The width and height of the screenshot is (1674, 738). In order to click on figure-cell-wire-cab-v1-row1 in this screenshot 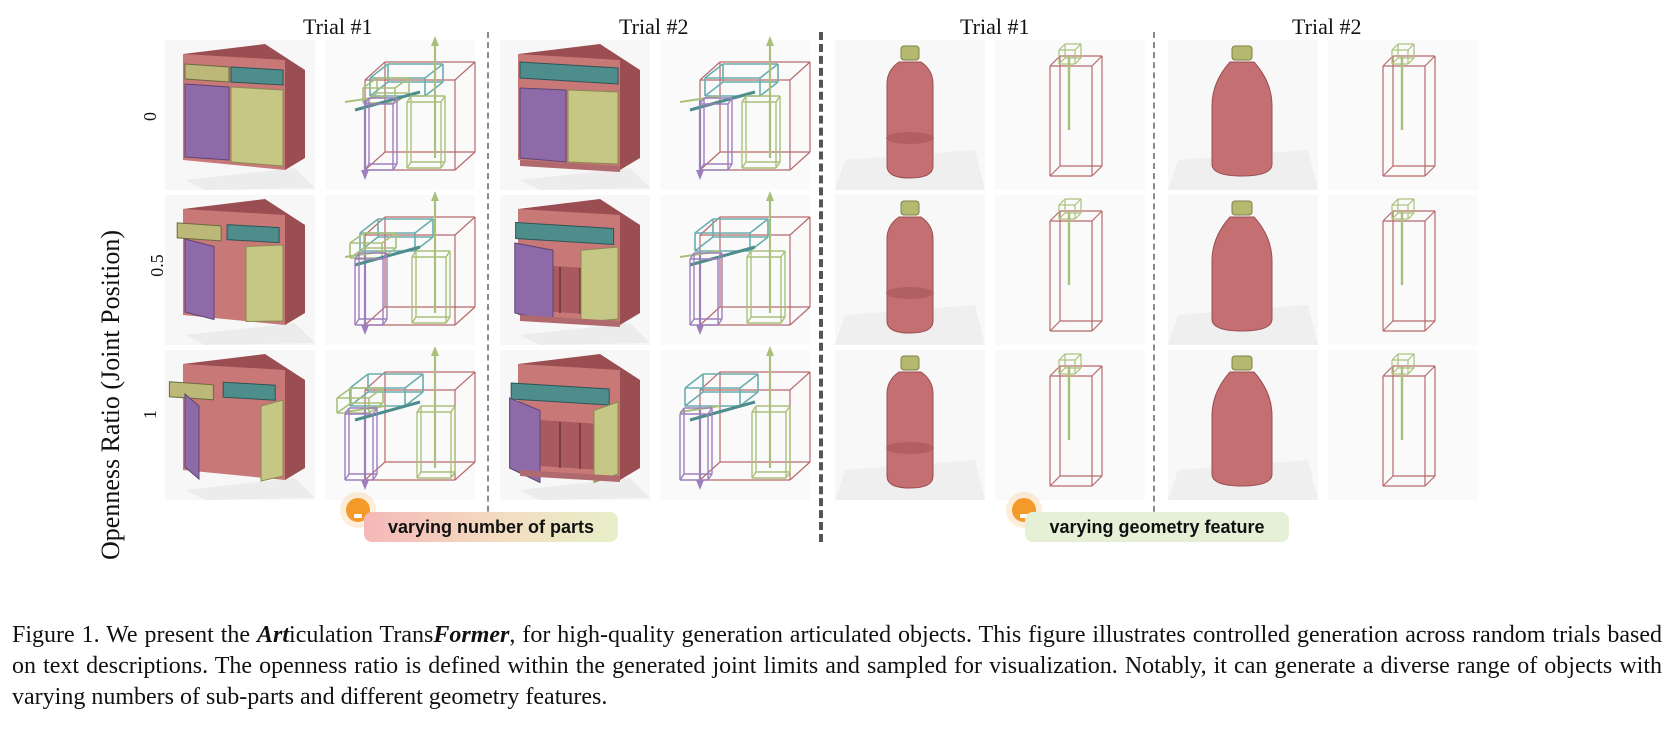, I will do `click(400, 268)`.